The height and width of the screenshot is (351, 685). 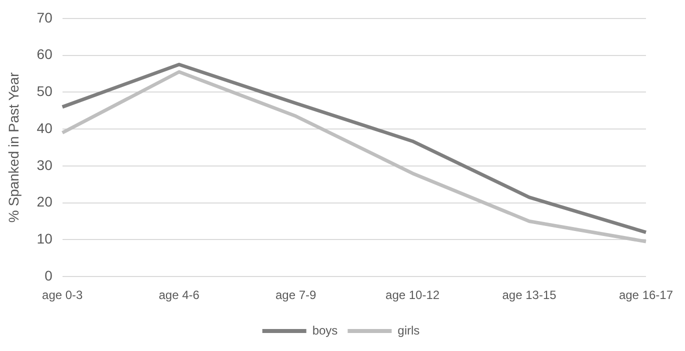 I want to click on legend-label: girls, so click(x=409, y=330).